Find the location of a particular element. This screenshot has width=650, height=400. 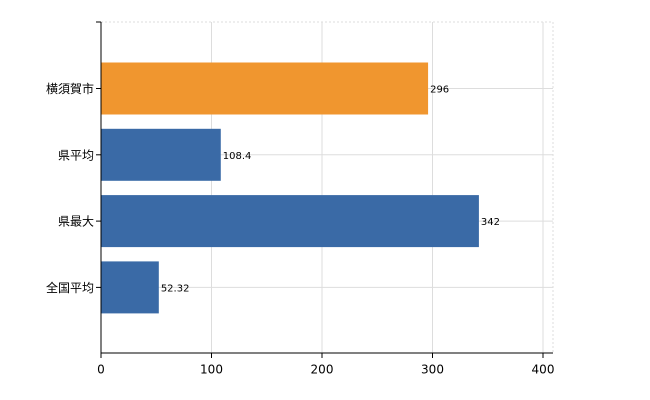

value-label: 108.4 is located at coordinates (237, 156).